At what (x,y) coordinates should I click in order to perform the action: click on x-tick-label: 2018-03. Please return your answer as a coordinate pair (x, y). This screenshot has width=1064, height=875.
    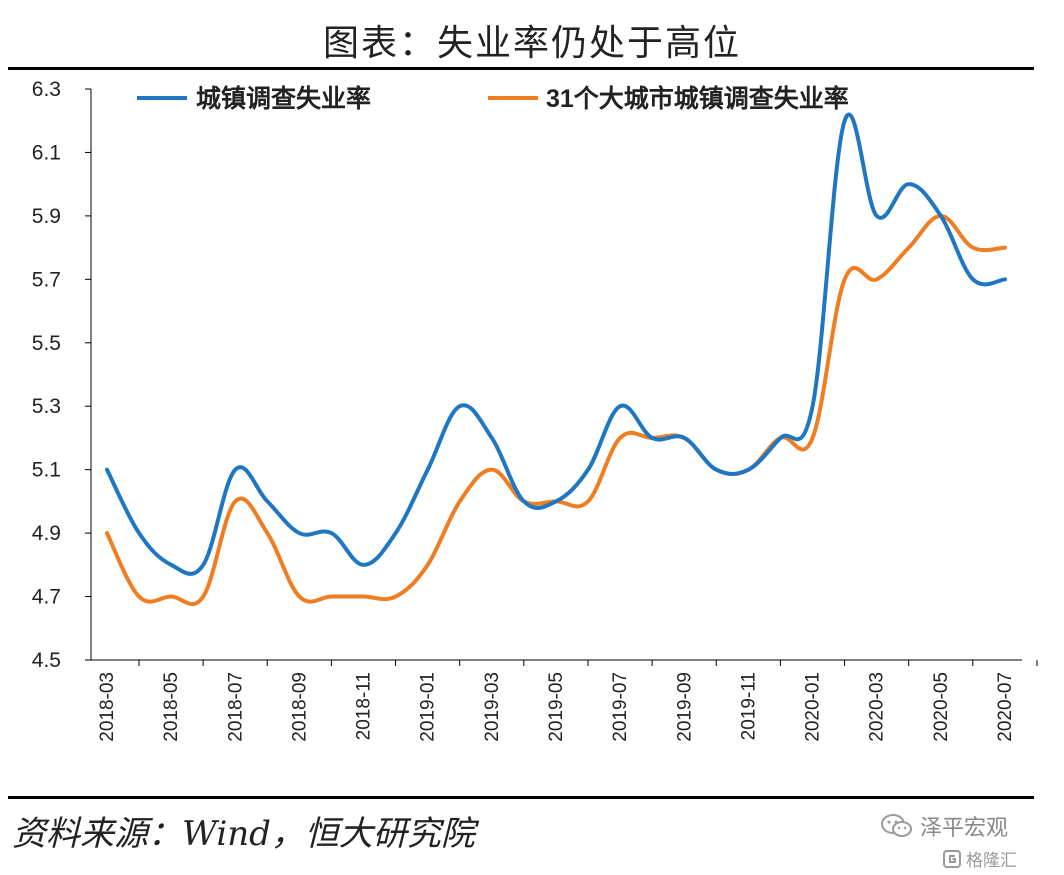
    Looking at the image, I should click on (107, 707).